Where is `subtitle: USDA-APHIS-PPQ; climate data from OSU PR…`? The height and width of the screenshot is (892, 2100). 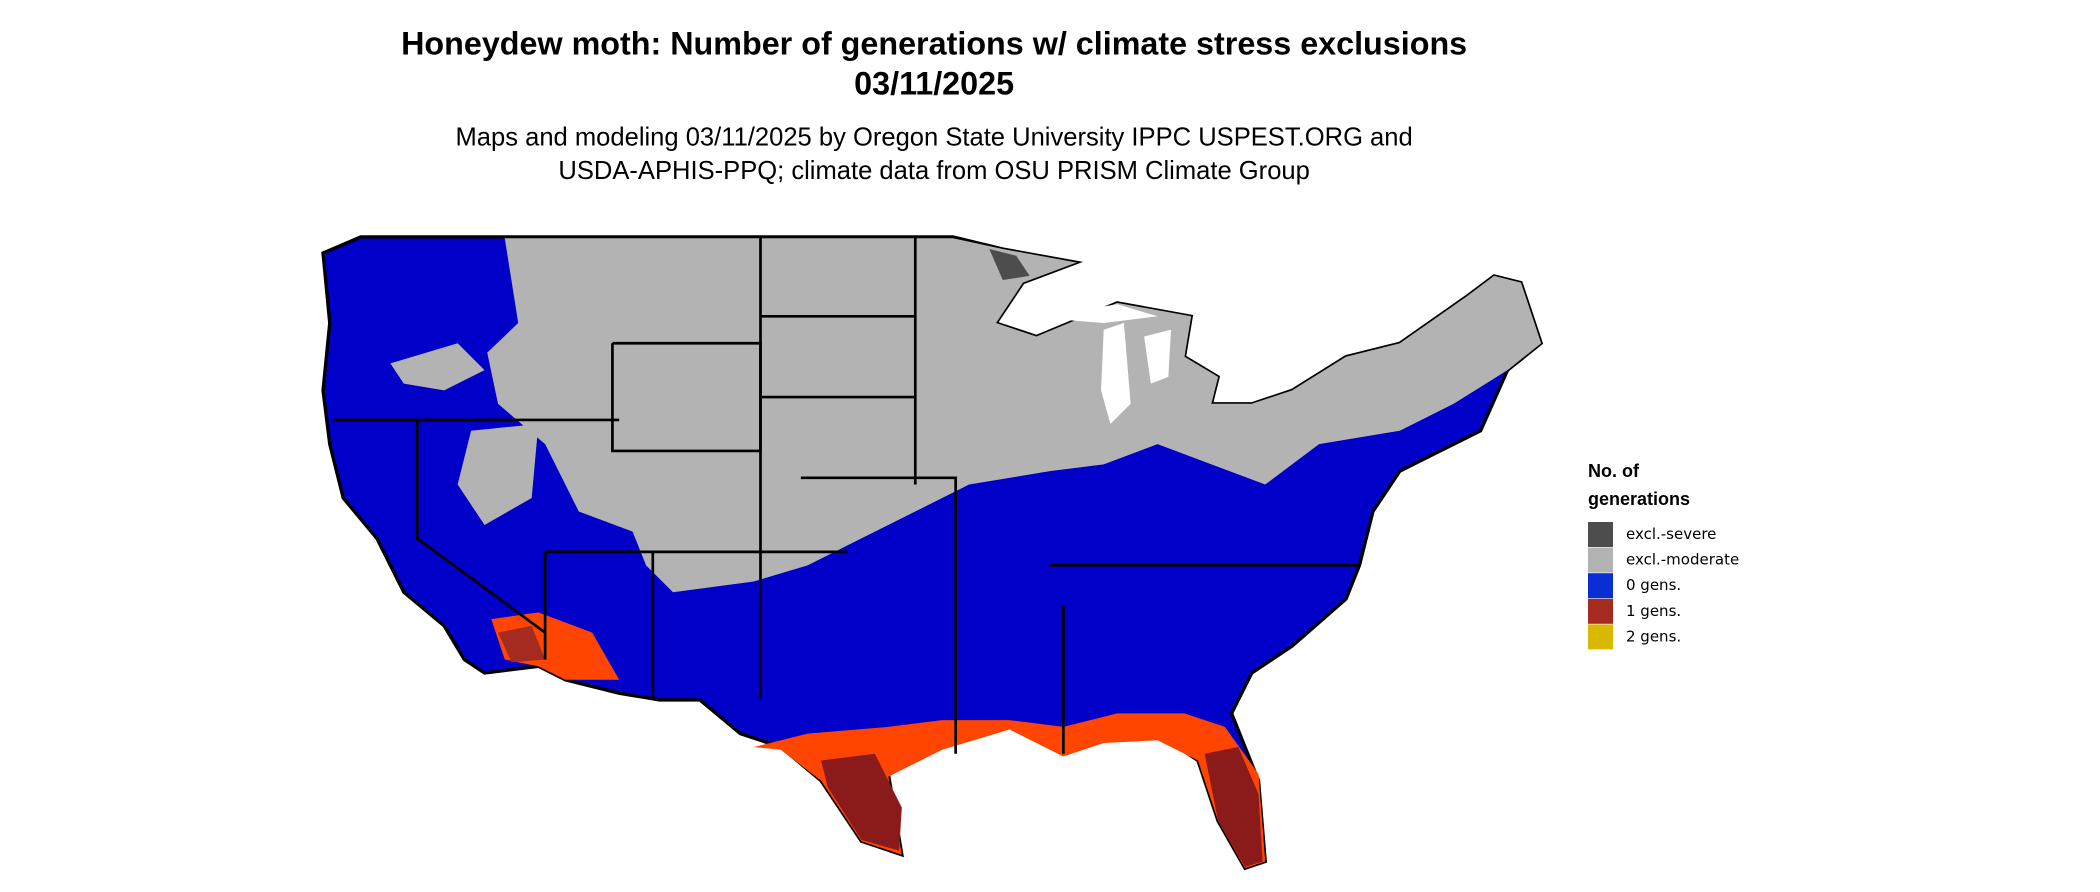 subtitle: USDA-APHIS-PPQ; climate data from OSU PR… is located at coordinates (933, 171).